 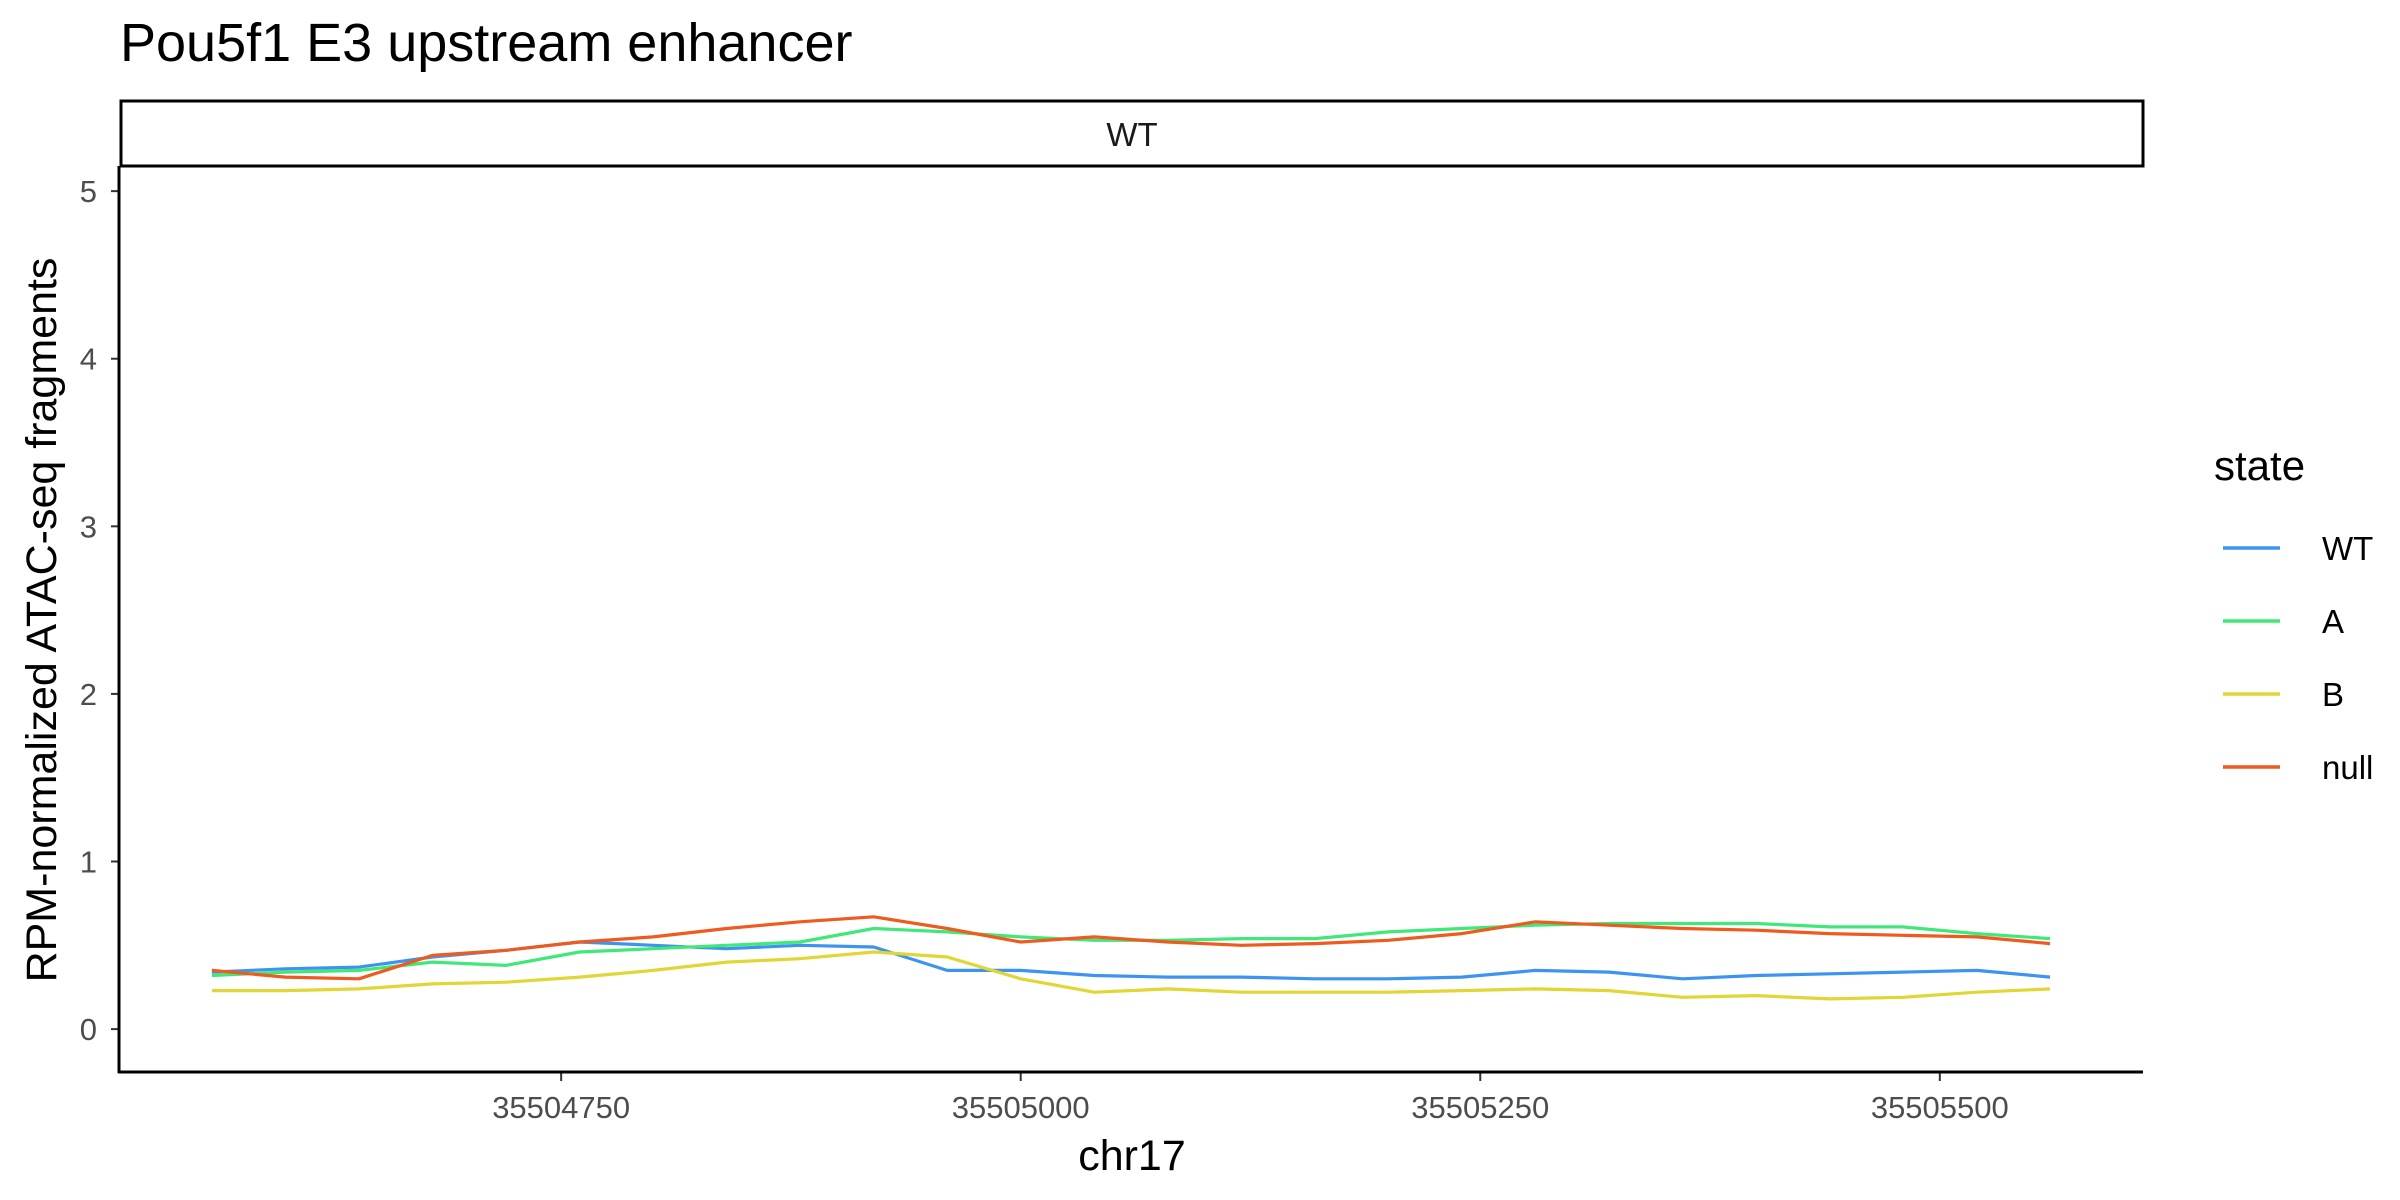 I want to click on x-tick-label: 35505500, so click(x=1940, y=1107).